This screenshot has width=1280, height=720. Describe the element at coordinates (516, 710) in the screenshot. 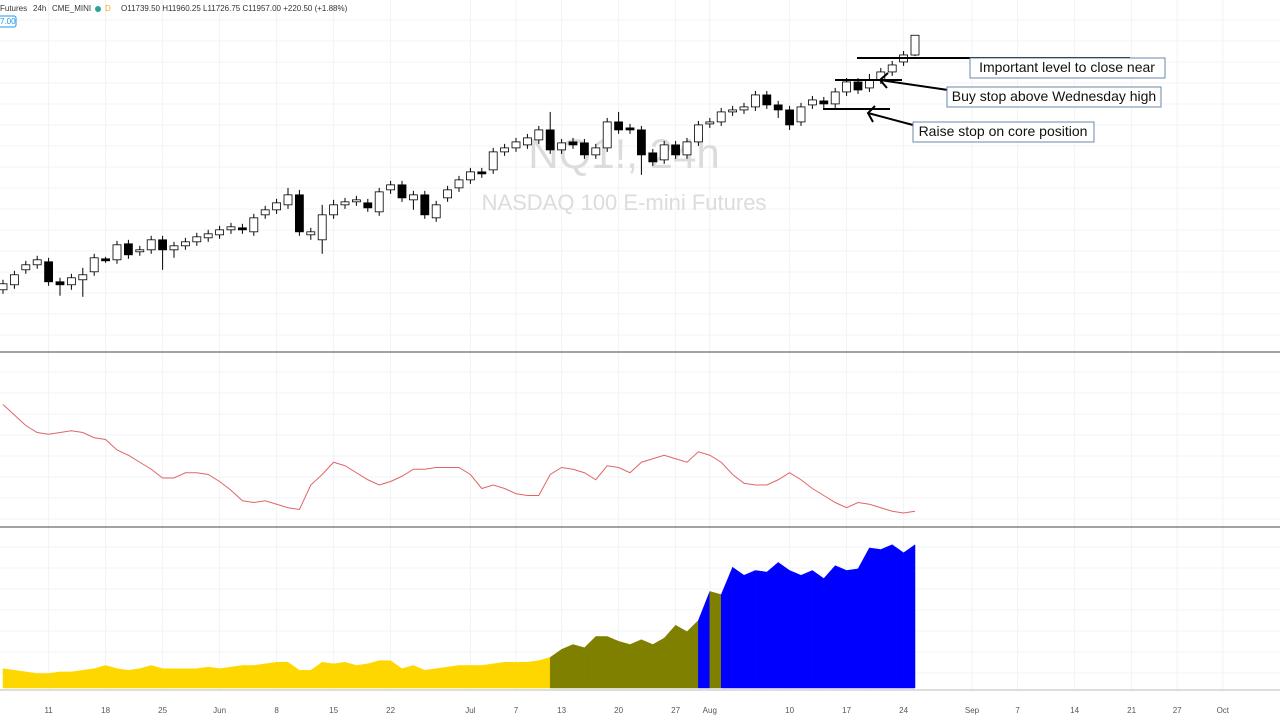

I see `x-tick-label: 7` at that location.